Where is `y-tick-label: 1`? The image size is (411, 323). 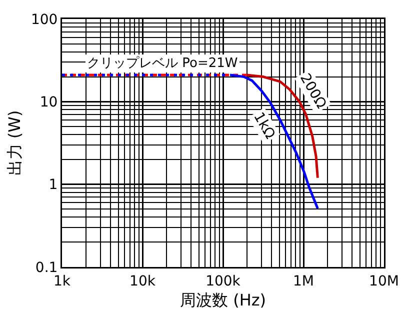 y-tick-label: 1 is located at coordinates (53, 185).